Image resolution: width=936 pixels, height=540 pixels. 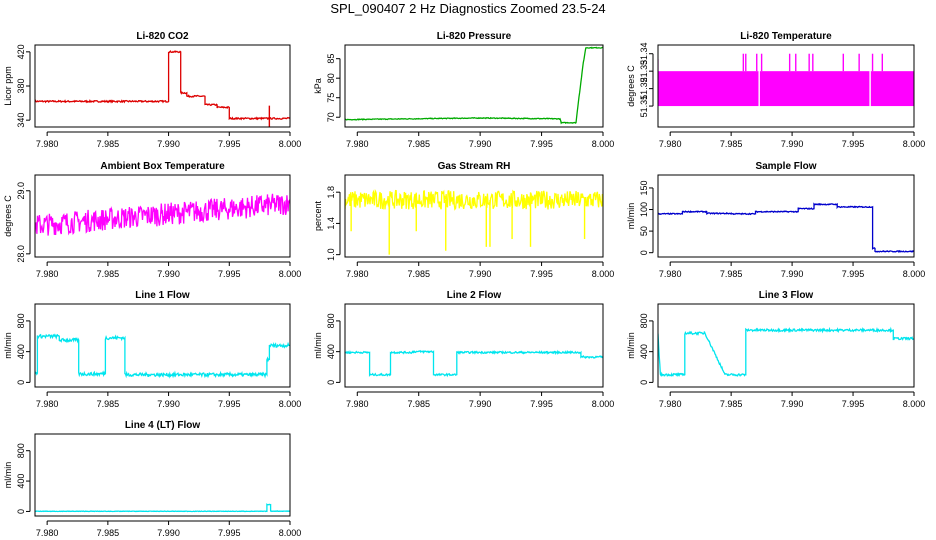 What do you see at coordinates (21, 191) in the screenshot?
I see `y-tick-label: 29.0` at bounding box center [21, 191].